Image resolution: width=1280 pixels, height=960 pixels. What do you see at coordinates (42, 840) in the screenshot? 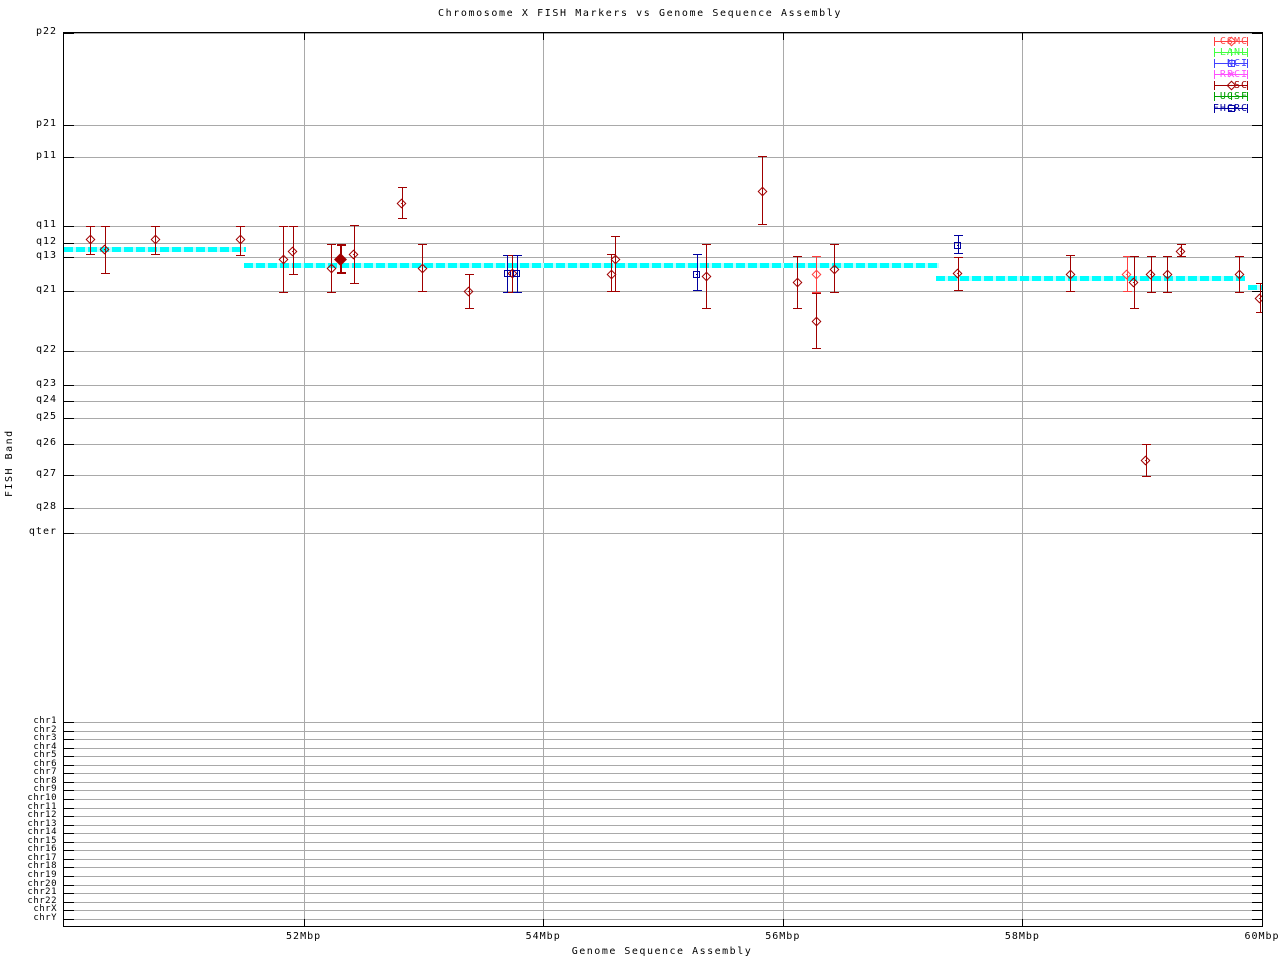
I see `chr-tick-label: chr15` at bounding box center [42, 840].